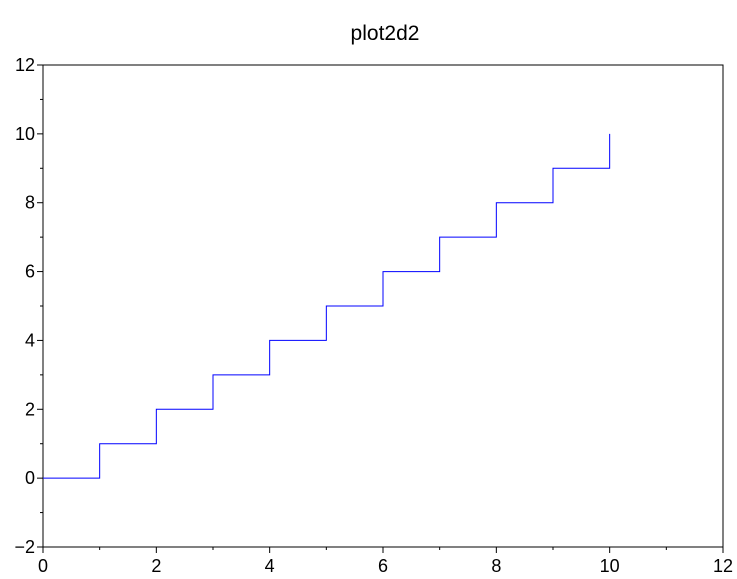 This screenshot has height=579, width=737. Describe the element at coordinates (496, 566) in the screenshot. I see `x-tick-label: 8` at that location.